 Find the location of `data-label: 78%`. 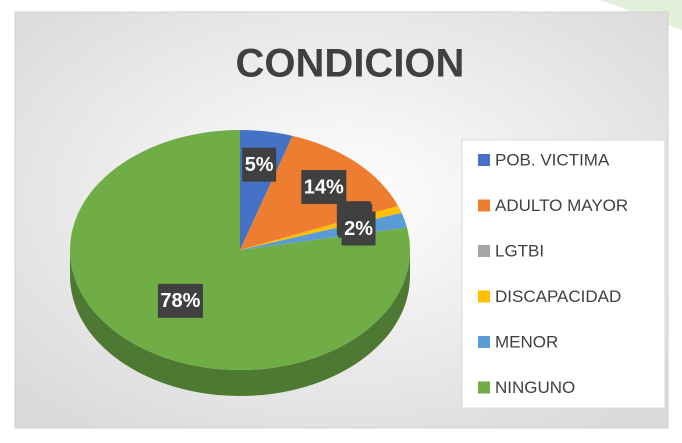

data-label: 78% is located at coordinates (180, 301).